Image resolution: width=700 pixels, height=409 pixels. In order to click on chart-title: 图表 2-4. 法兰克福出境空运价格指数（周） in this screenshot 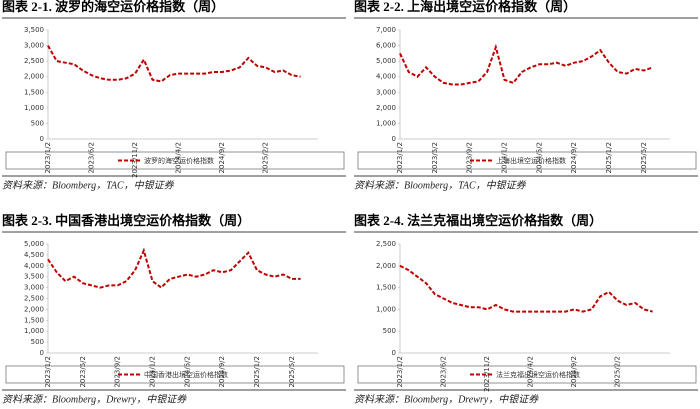, I will do `click(478, 220)`.